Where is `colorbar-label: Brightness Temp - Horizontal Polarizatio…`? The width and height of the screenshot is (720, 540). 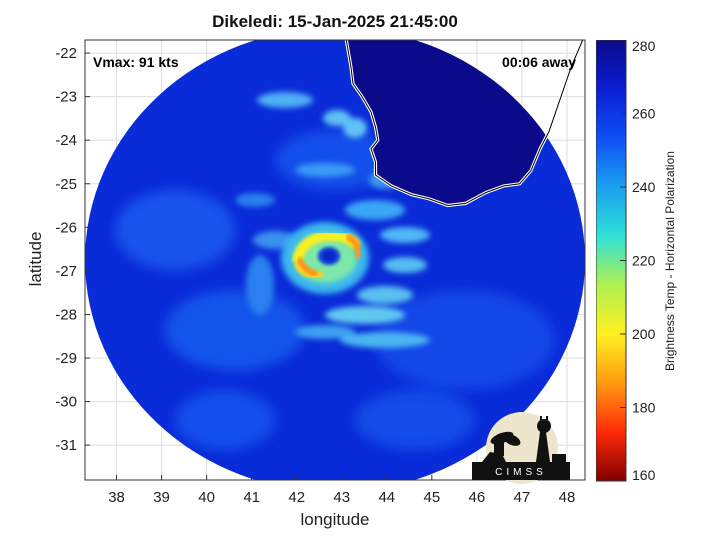
colorbar-label: Brightness Temp - Horizontal Polarizatio… is located at coordinates (670, 261).